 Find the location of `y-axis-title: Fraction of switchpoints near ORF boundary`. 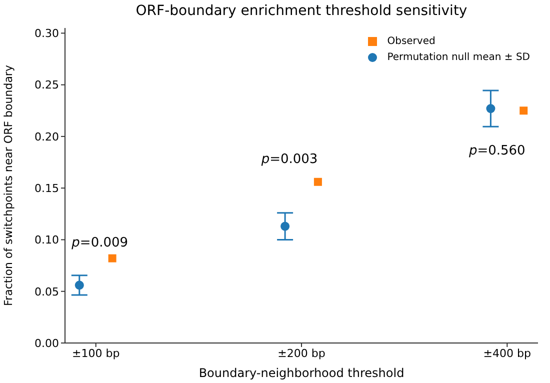

y-axis-title: Fraction of switchpoints near ORF boundary is located at coordinates (8, 185).